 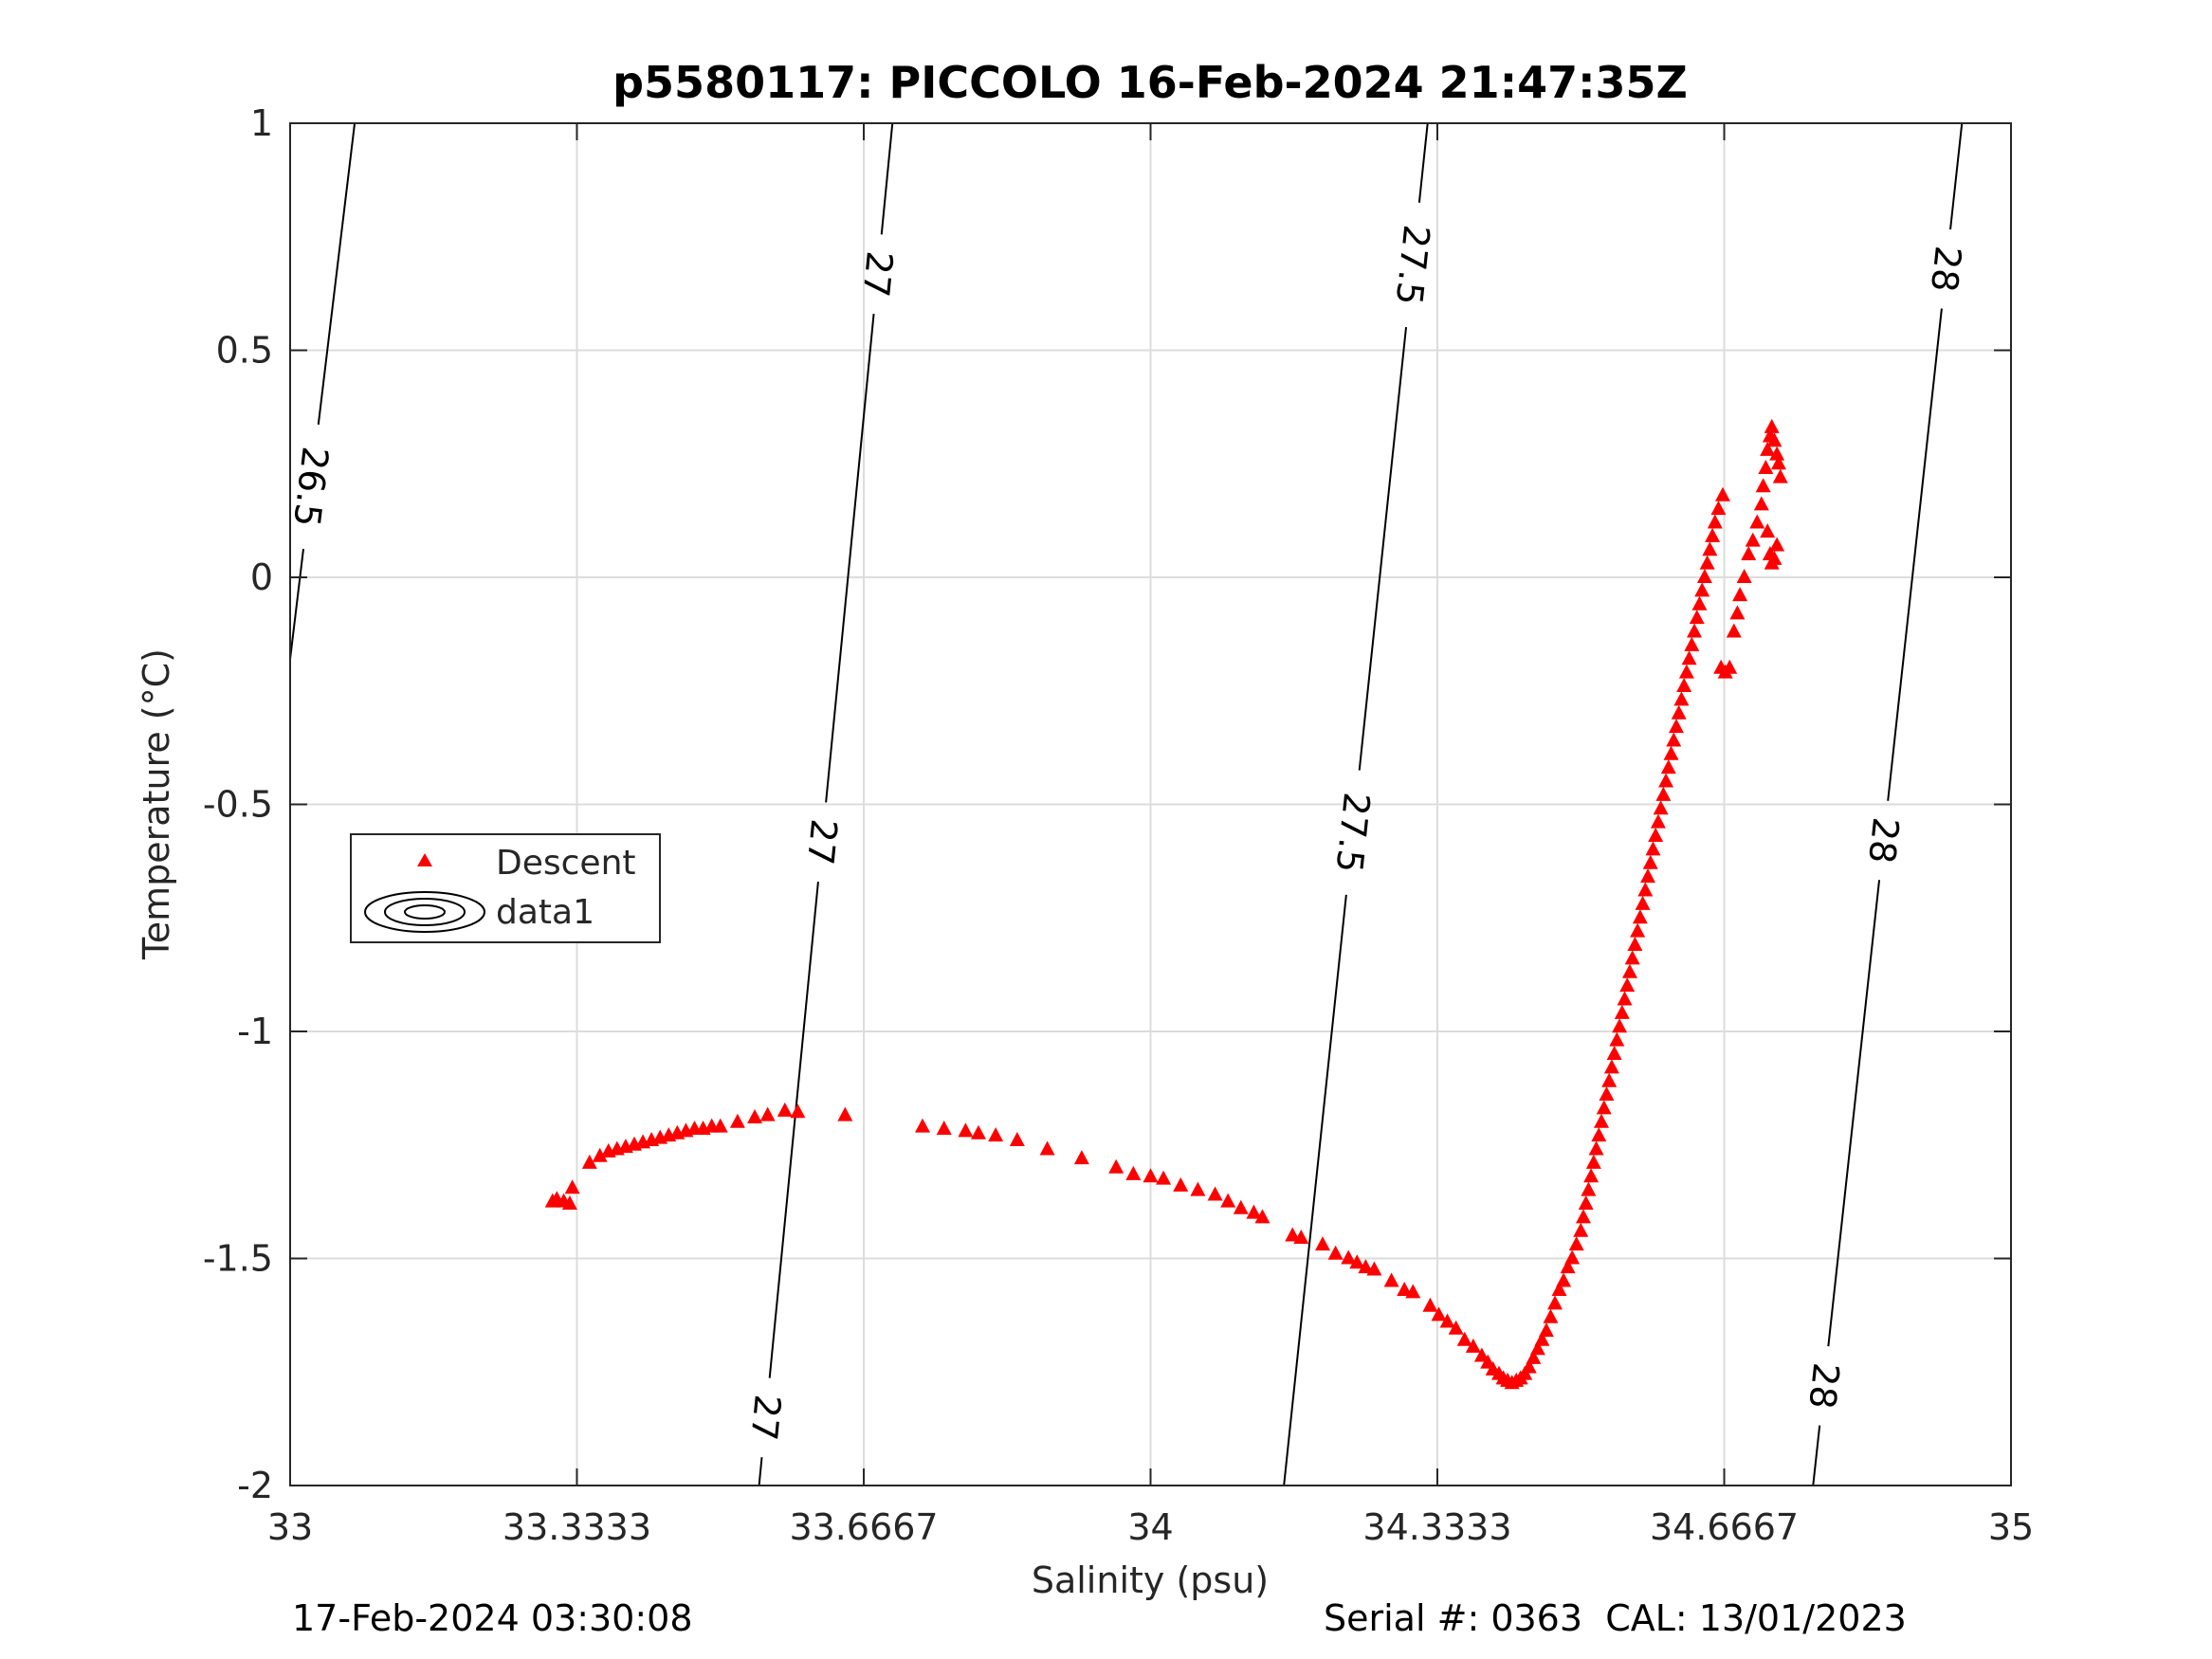 What do you see at coordinates (156, 804) in the screenshot?
I see `y-axis-label: Temperature (°C)` at bounding box center [156, 804].